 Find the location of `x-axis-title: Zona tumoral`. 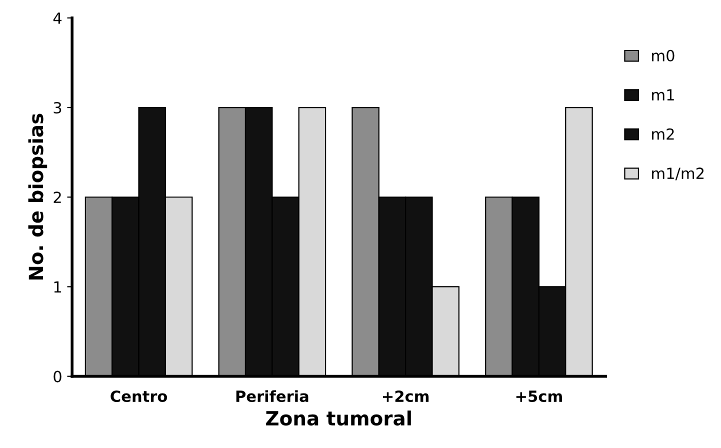

x-axis-title: Zona tumoral is located at coordinates (338, 418).